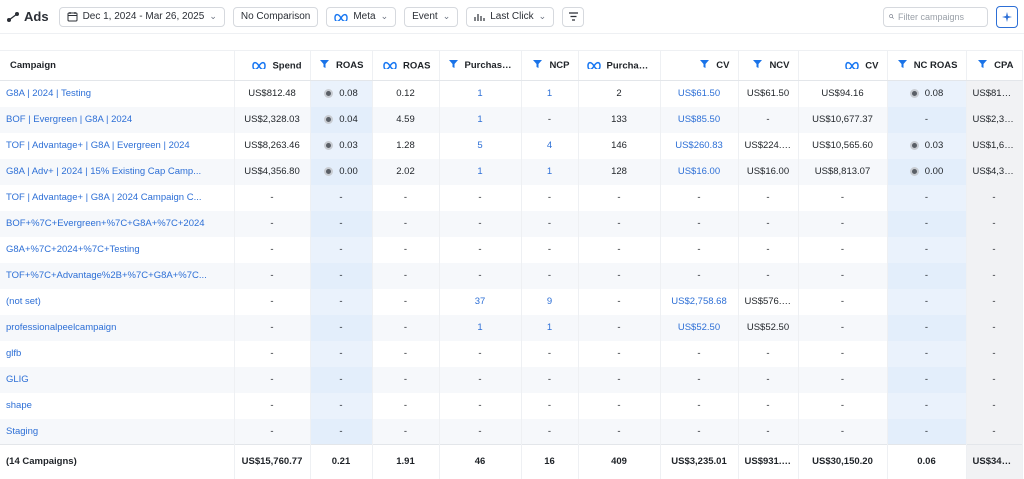  Describe the element at coordinates (699, 65) in the screenshot. I see `column-header-7: CV` at that location.